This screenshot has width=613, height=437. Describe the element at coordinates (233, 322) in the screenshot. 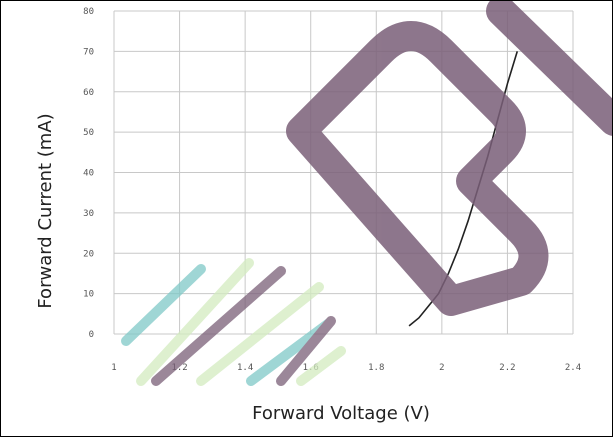

I see `watermark-stripes` at that location.